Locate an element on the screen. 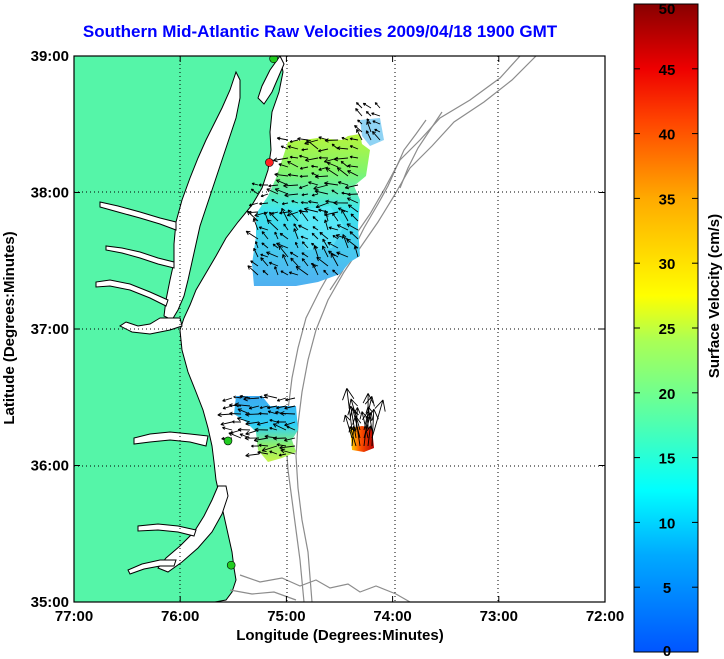 The width and height of the screenshot is (724, 659). x-tick-label: 72:00 is located at coordinates (605, 616).